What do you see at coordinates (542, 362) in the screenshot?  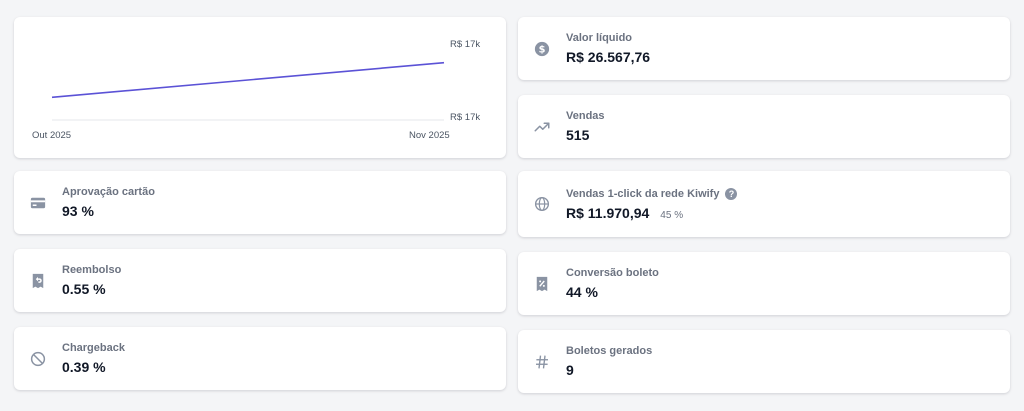 I see `hashtag-icon` at bounding box center [542, 362].